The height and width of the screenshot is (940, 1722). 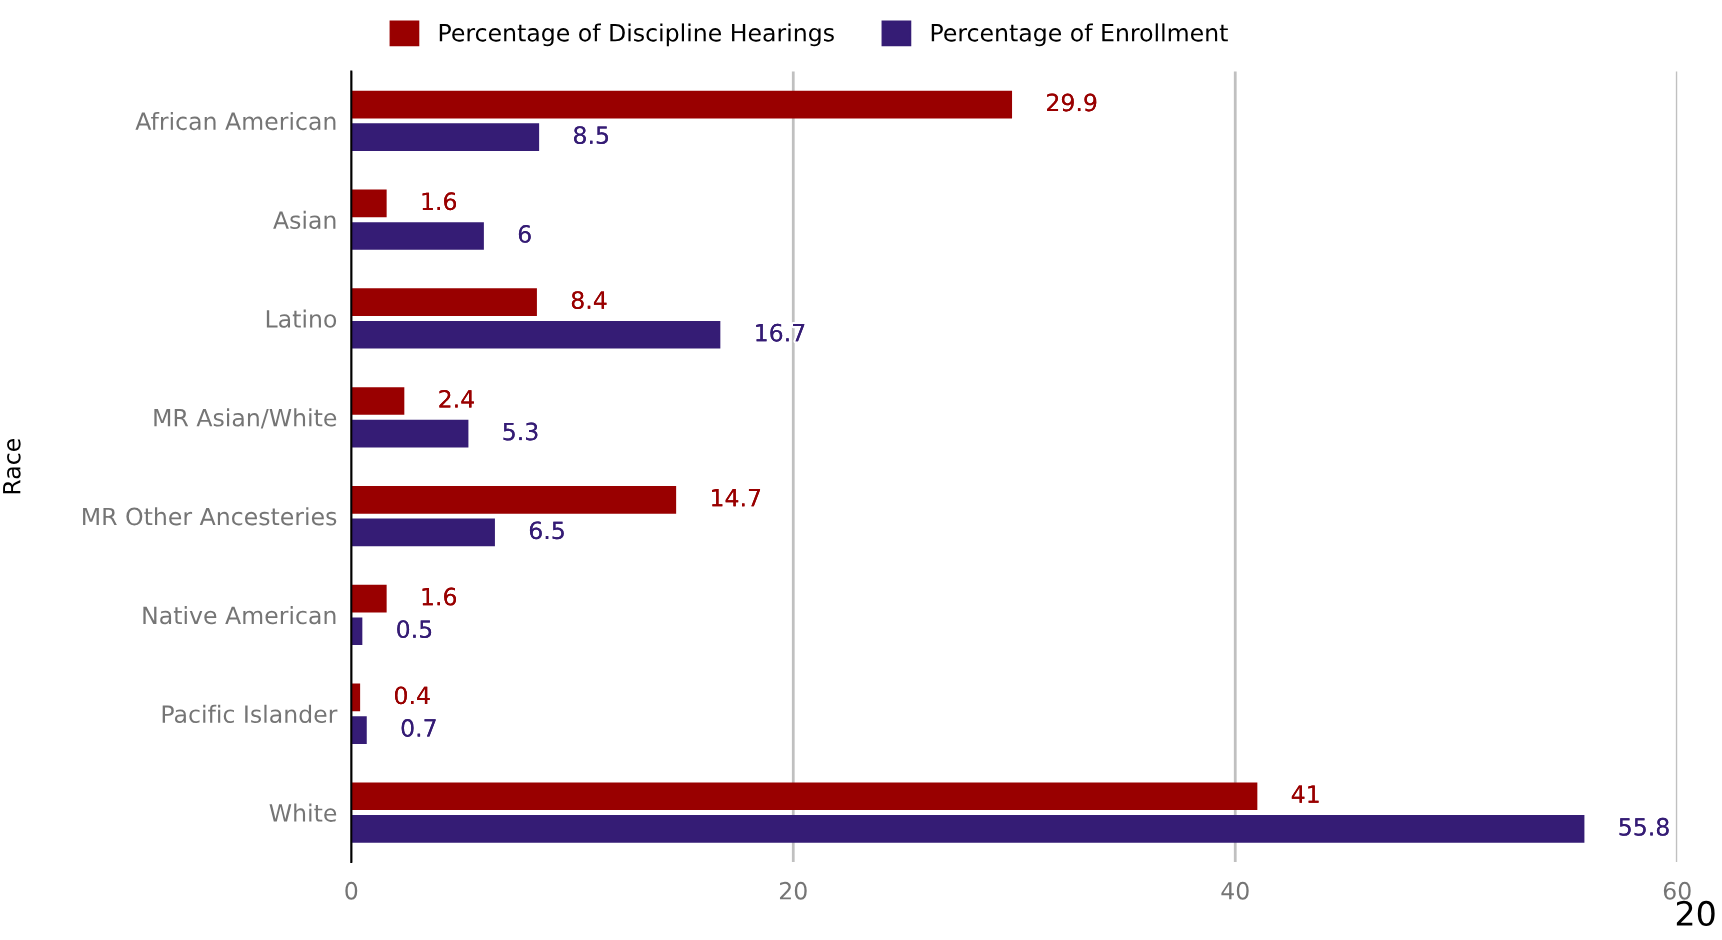 I want to click on data-label: 29.9, so click(x=1072, y=102).